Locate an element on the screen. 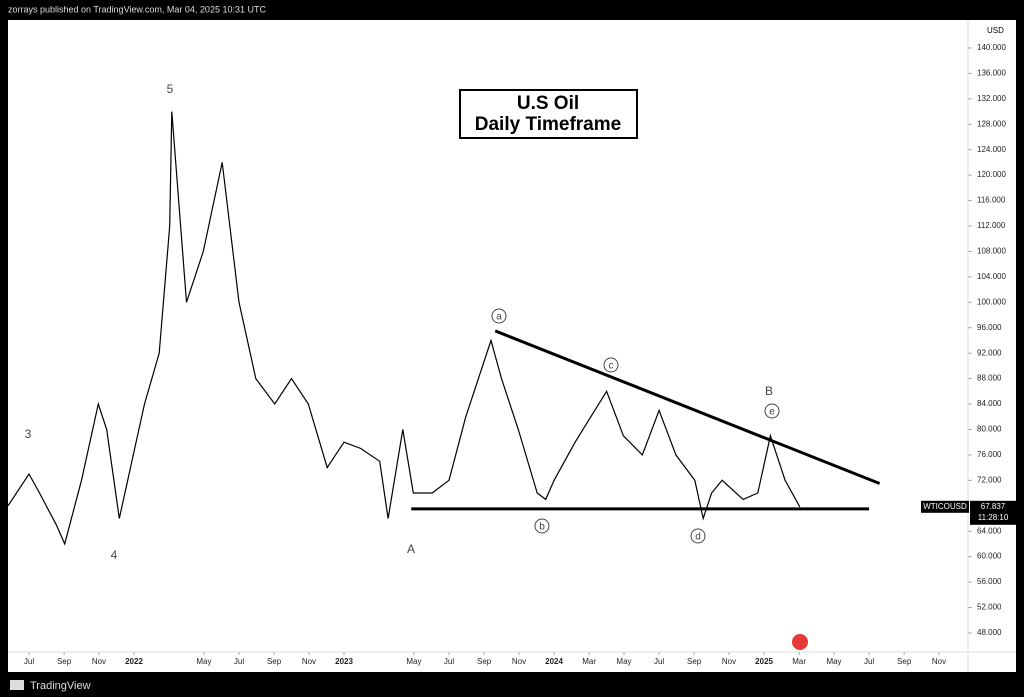  y-tick-label: 76.000 is located at coordinates (989, 454).